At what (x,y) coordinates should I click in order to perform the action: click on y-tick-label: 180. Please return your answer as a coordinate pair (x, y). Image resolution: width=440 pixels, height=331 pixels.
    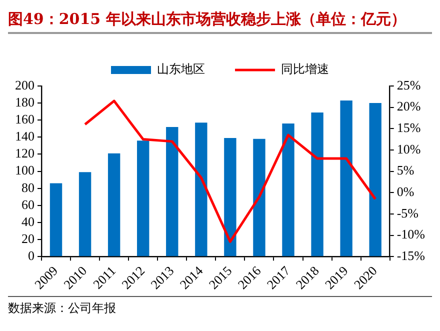
    Looking at the image, I should click on (24, 102).